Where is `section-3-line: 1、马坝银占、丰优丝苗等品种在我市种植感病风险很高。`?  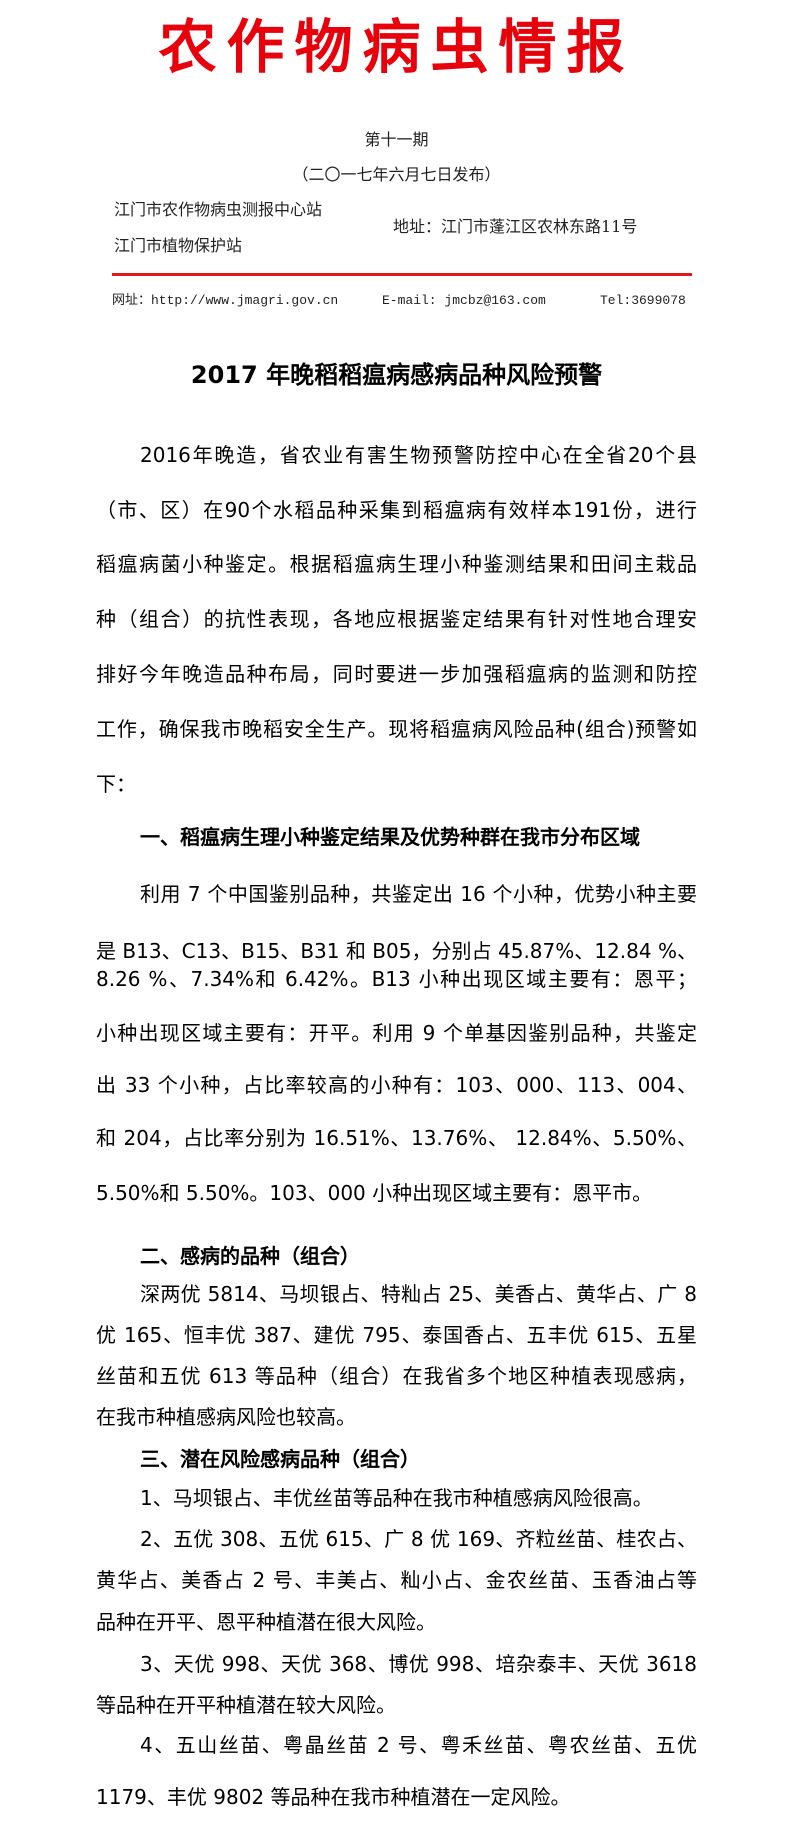
section-3-line: 1、马坝银占、丰优丝苗等品种在我市种植感病风险很高。 is located at coordinates (396, 1498).